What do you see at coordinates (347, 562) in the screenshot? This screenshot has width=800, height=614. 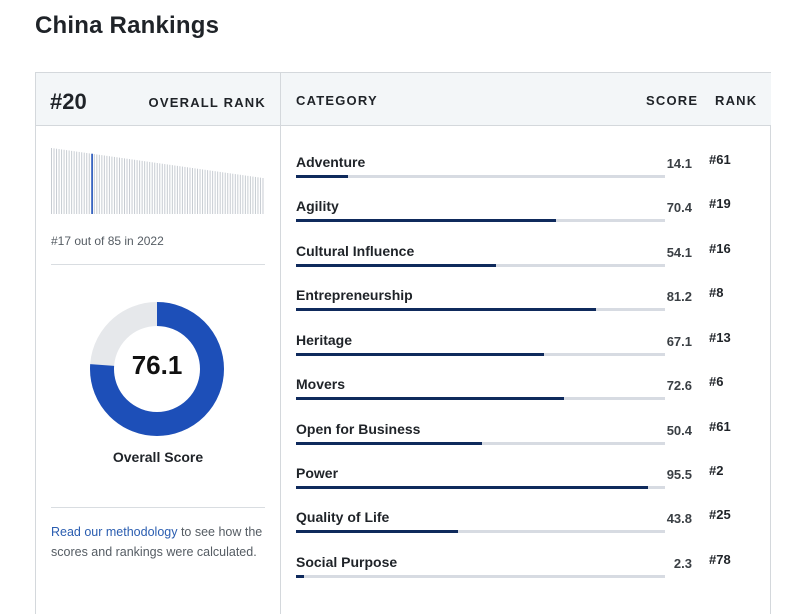 I see `category-name: Social Purpose` at bounding box center [347, 562].